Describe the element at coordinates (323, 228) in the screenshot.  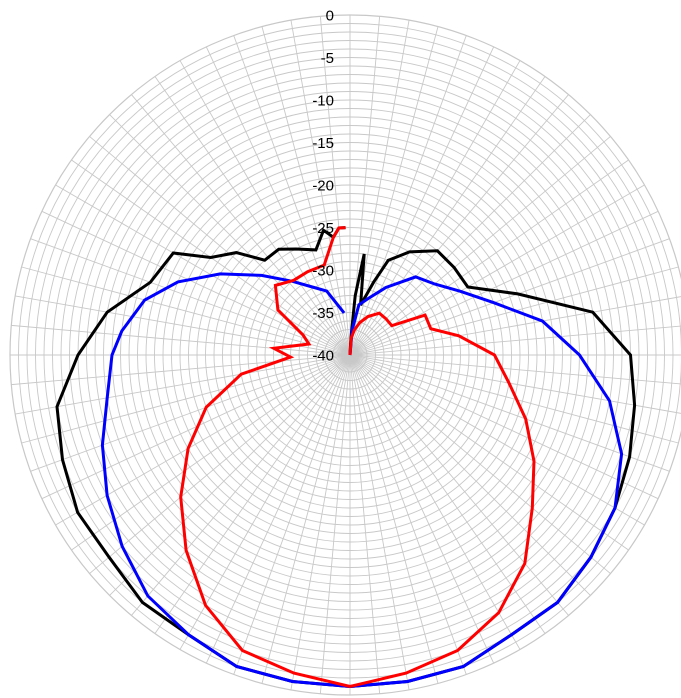
I see `radial-tick-label: -25` at that location.